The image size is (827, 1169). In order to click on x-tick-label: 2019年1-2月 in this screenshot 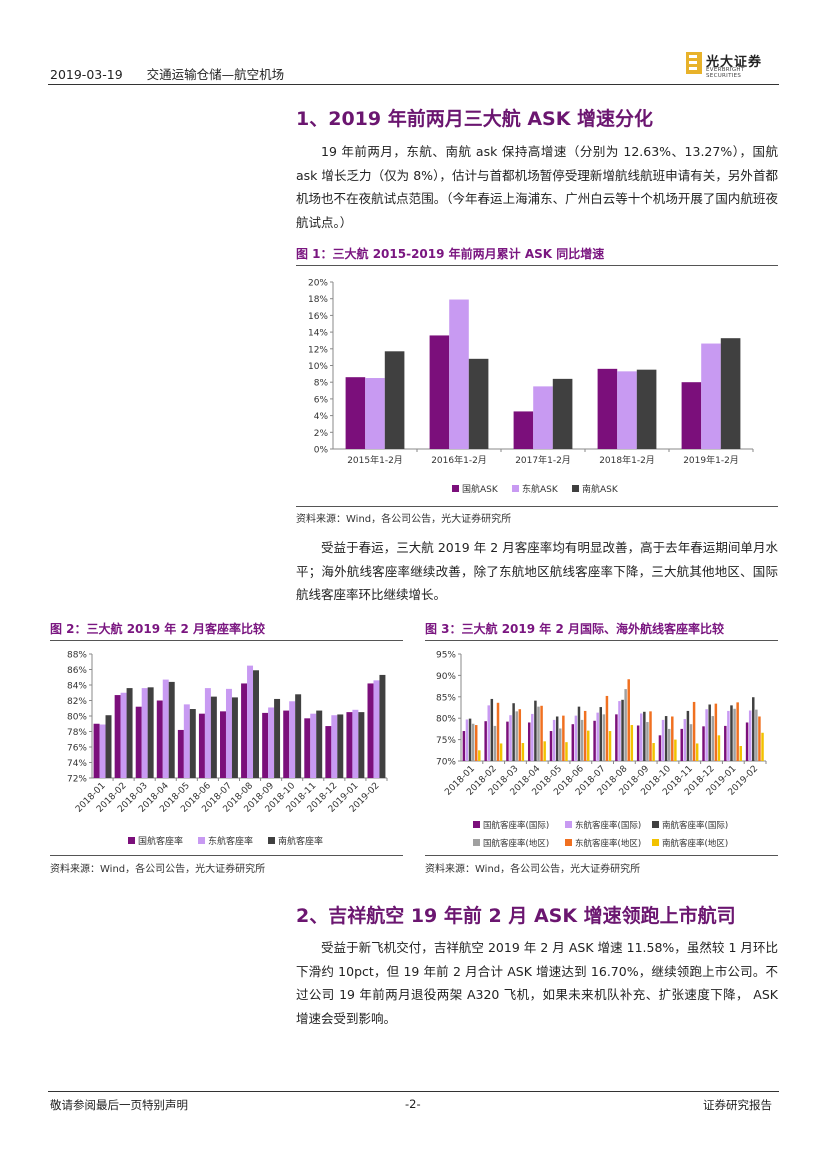, I will do `click(711, 460)`.